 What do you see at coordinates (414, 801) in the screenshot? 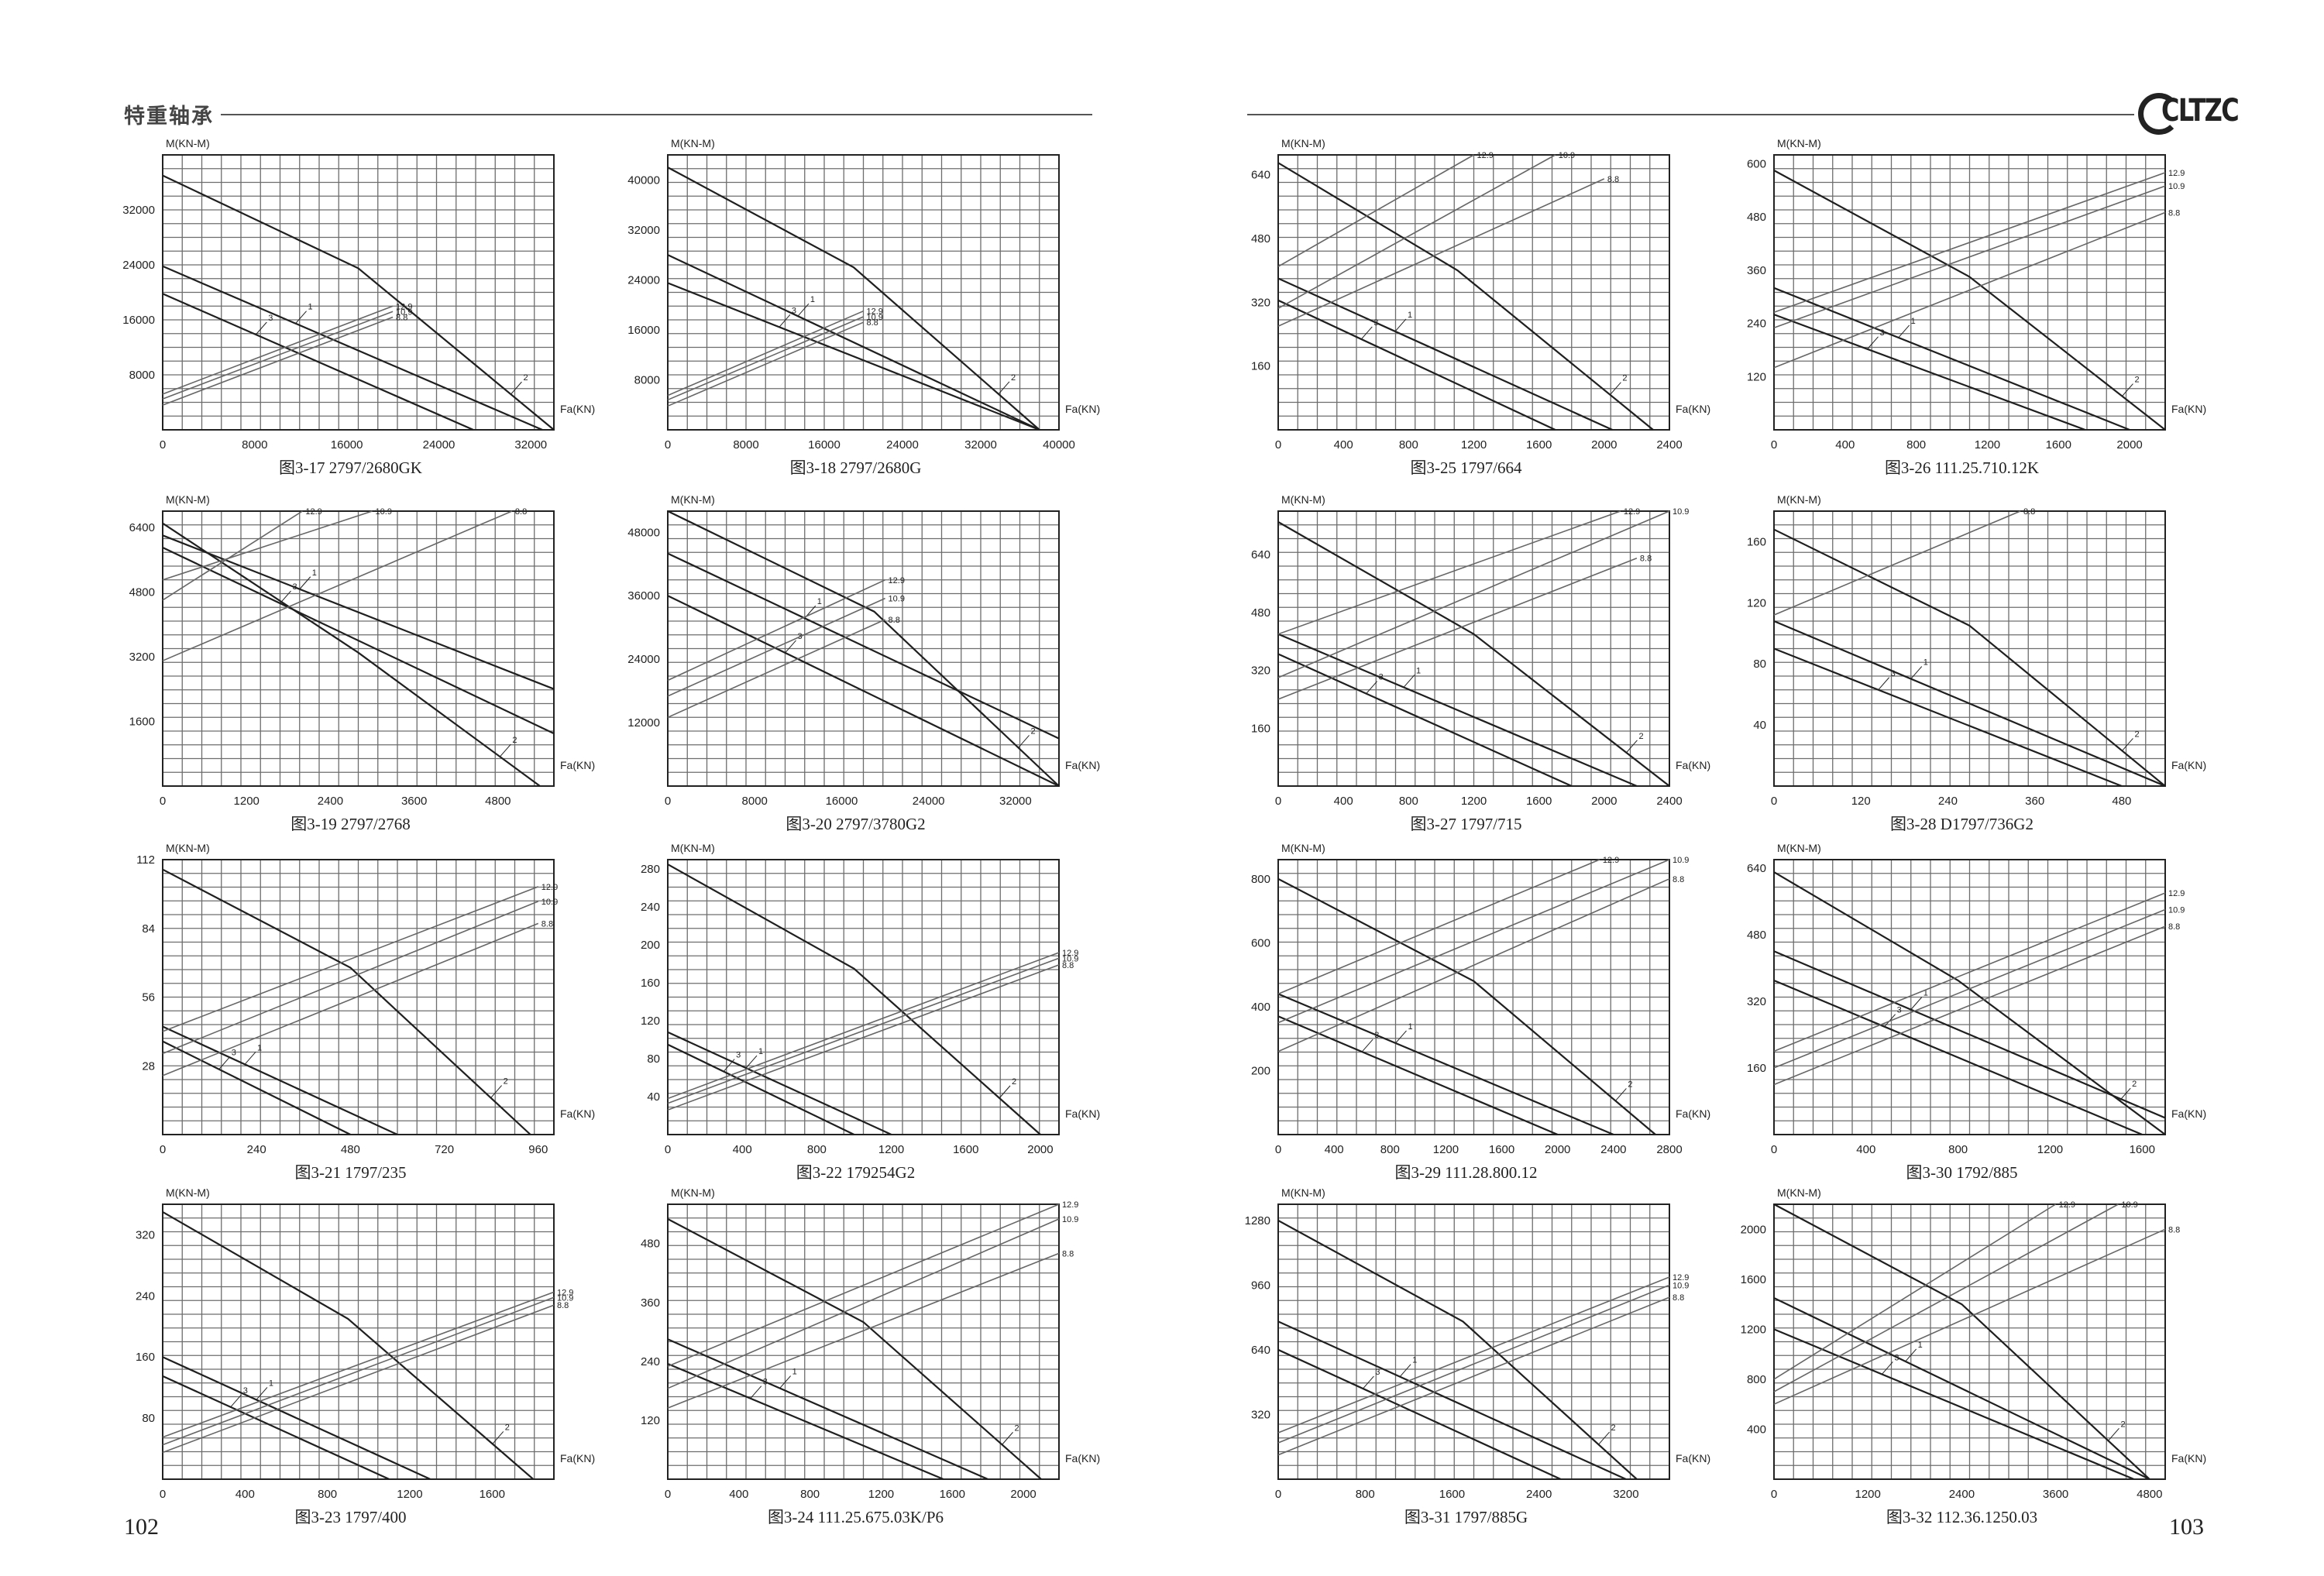
I see `x-tick-label: 3600` at bounding box center [414, 801].